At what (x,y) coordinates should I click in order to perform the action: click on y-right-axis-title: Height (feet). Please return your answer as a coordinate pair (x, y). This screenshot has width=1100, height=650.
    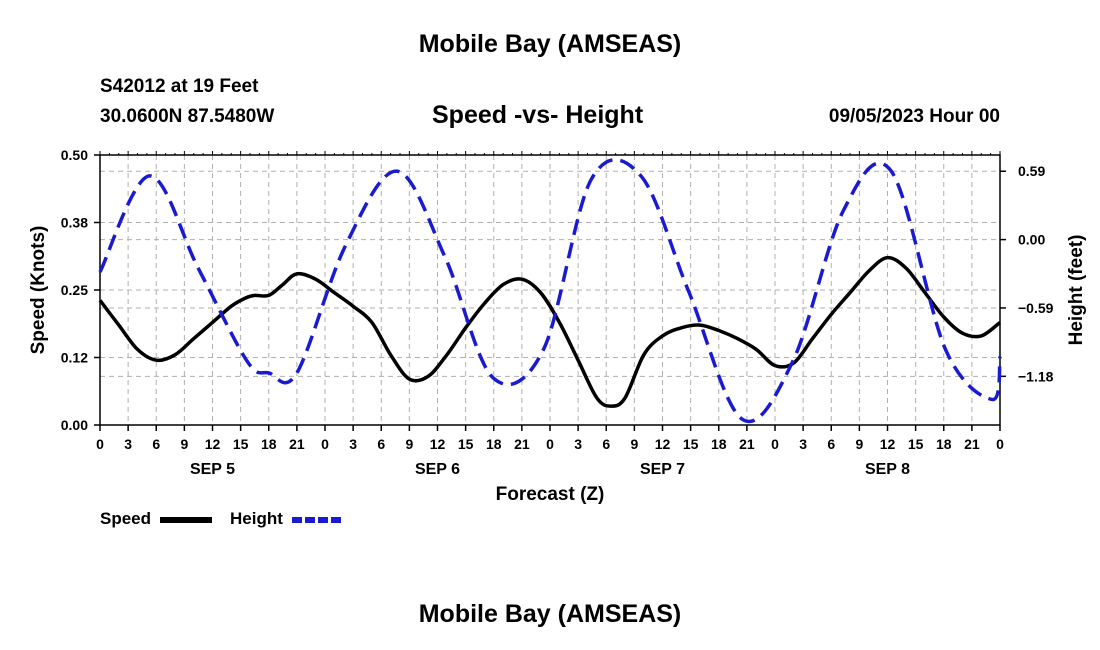
    Looking at the image, I should click on (1076, 290).